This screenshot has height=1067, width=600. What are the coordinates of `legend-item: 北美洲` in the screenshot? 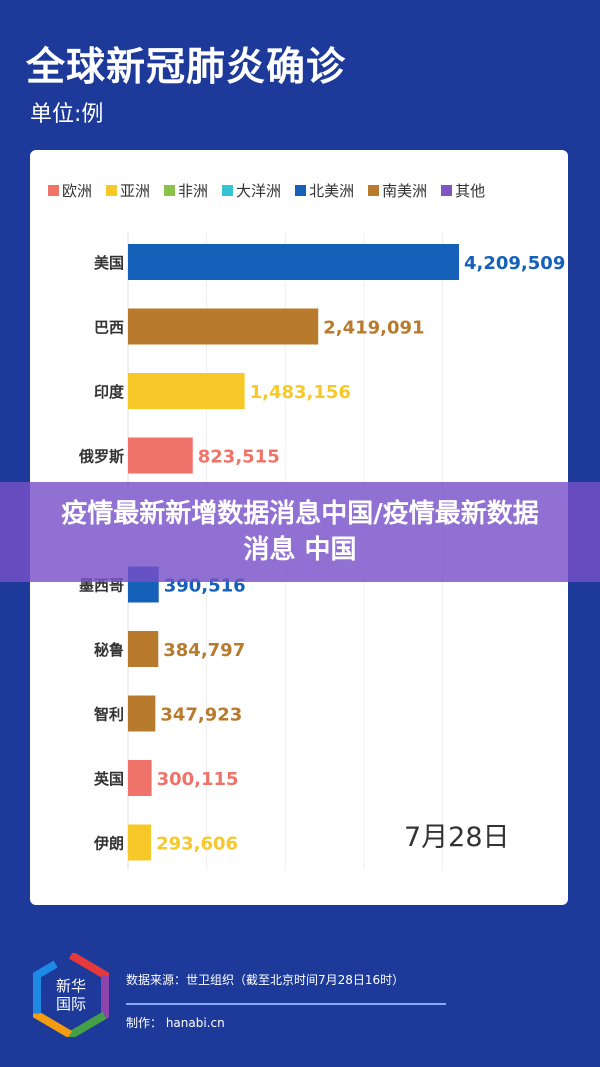 It's located at (324, 190).